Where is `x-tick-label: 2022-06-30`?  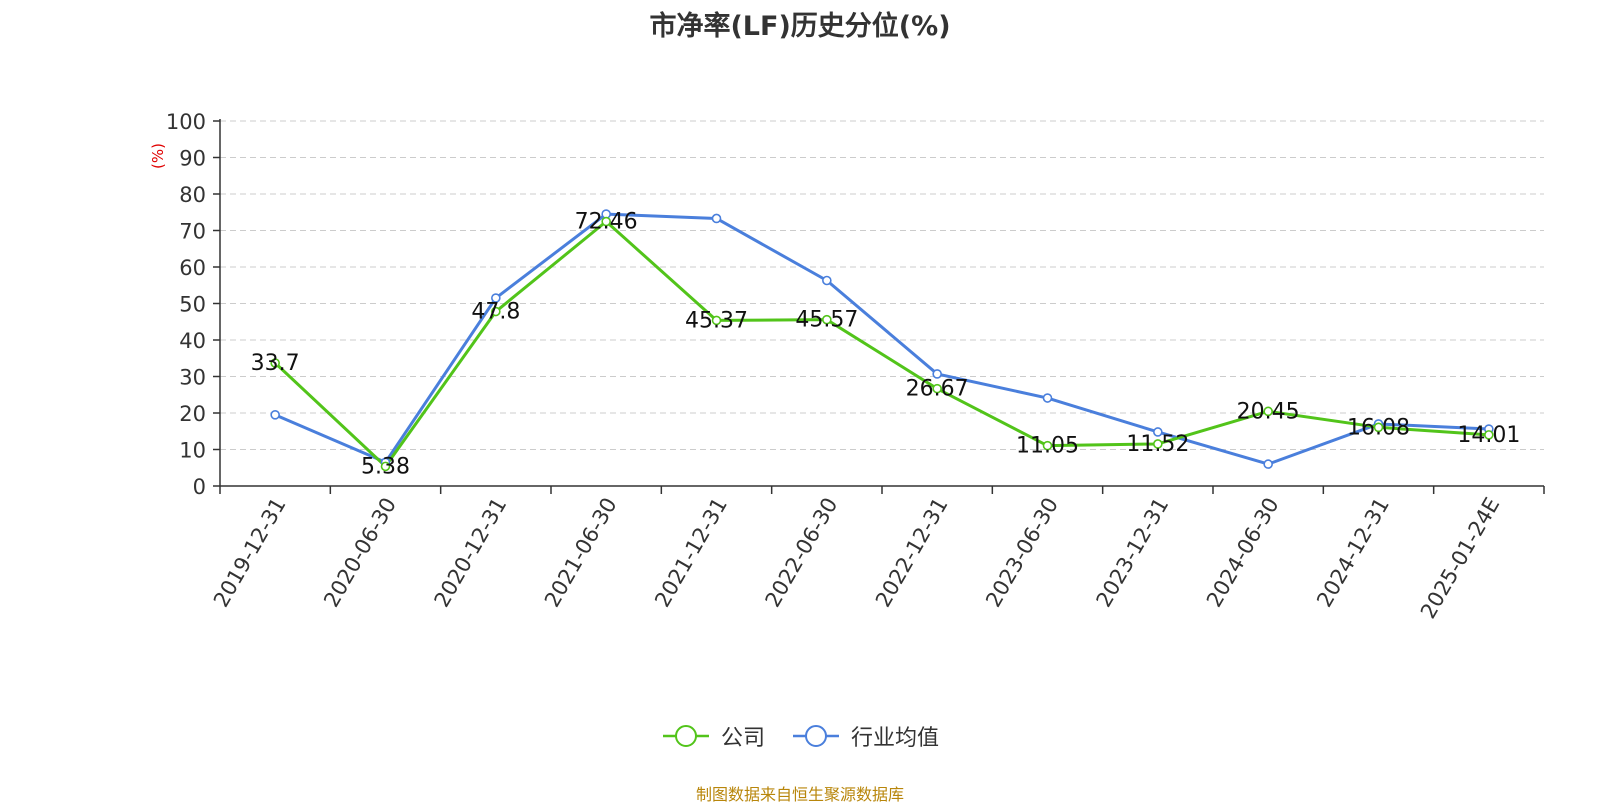 x-tick-label: 2022-06-30 is located at coordinates (802, 553).